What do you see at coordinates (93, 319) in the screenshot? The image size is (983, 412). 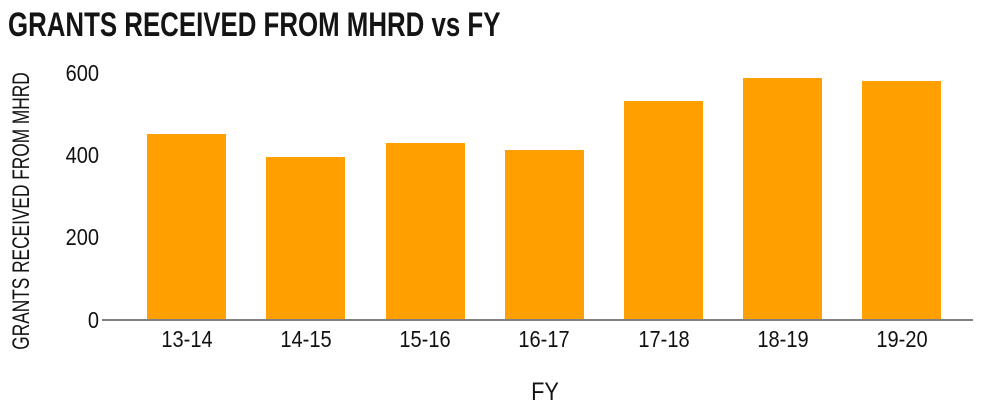 I see `y-tick-label: 0` at bounding box center [93, 319].